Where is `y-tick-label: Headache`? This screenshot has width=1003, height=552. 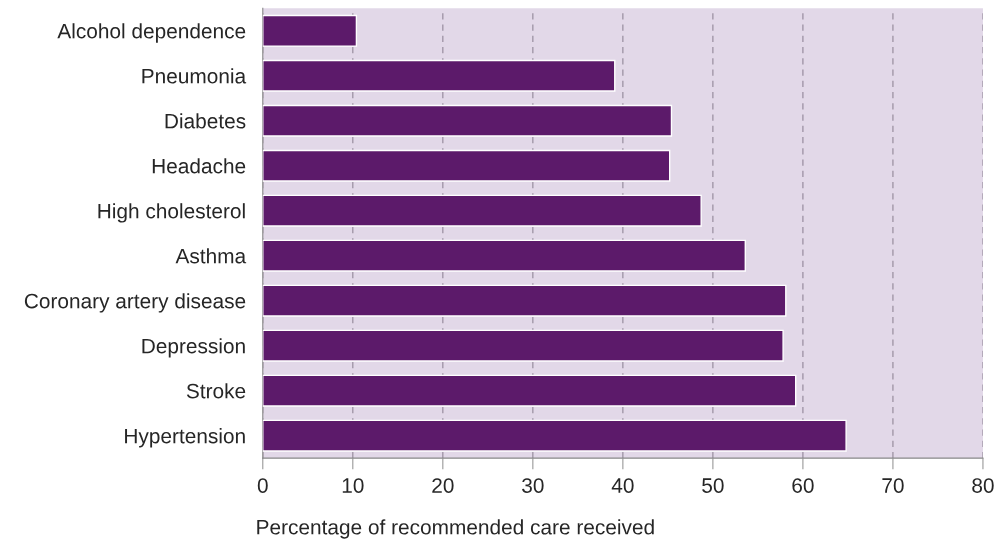 y-tick-label: Headache is located at coordinates (199, 166).